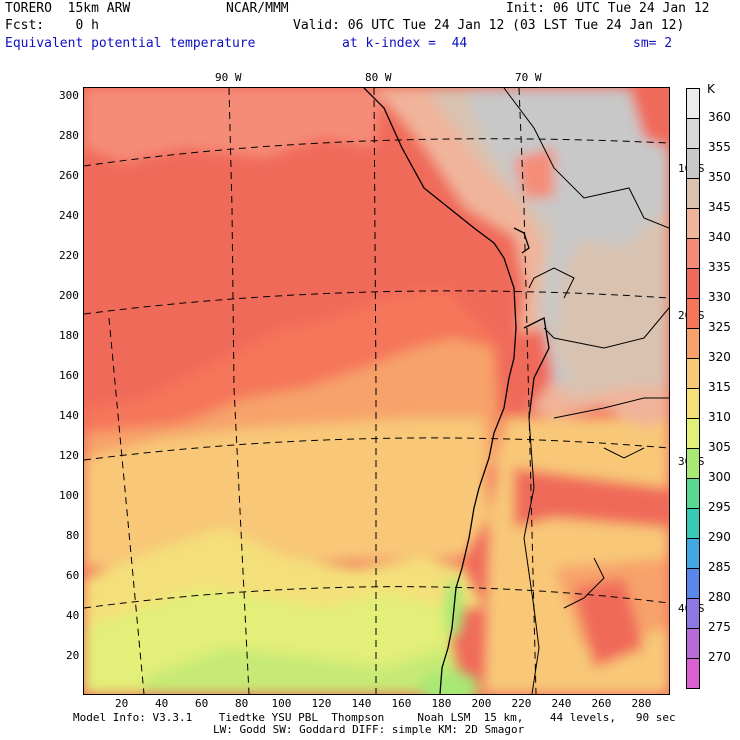 The image size is (740, 740). I want to click on colorbar-label: 295, so click(719, 507).